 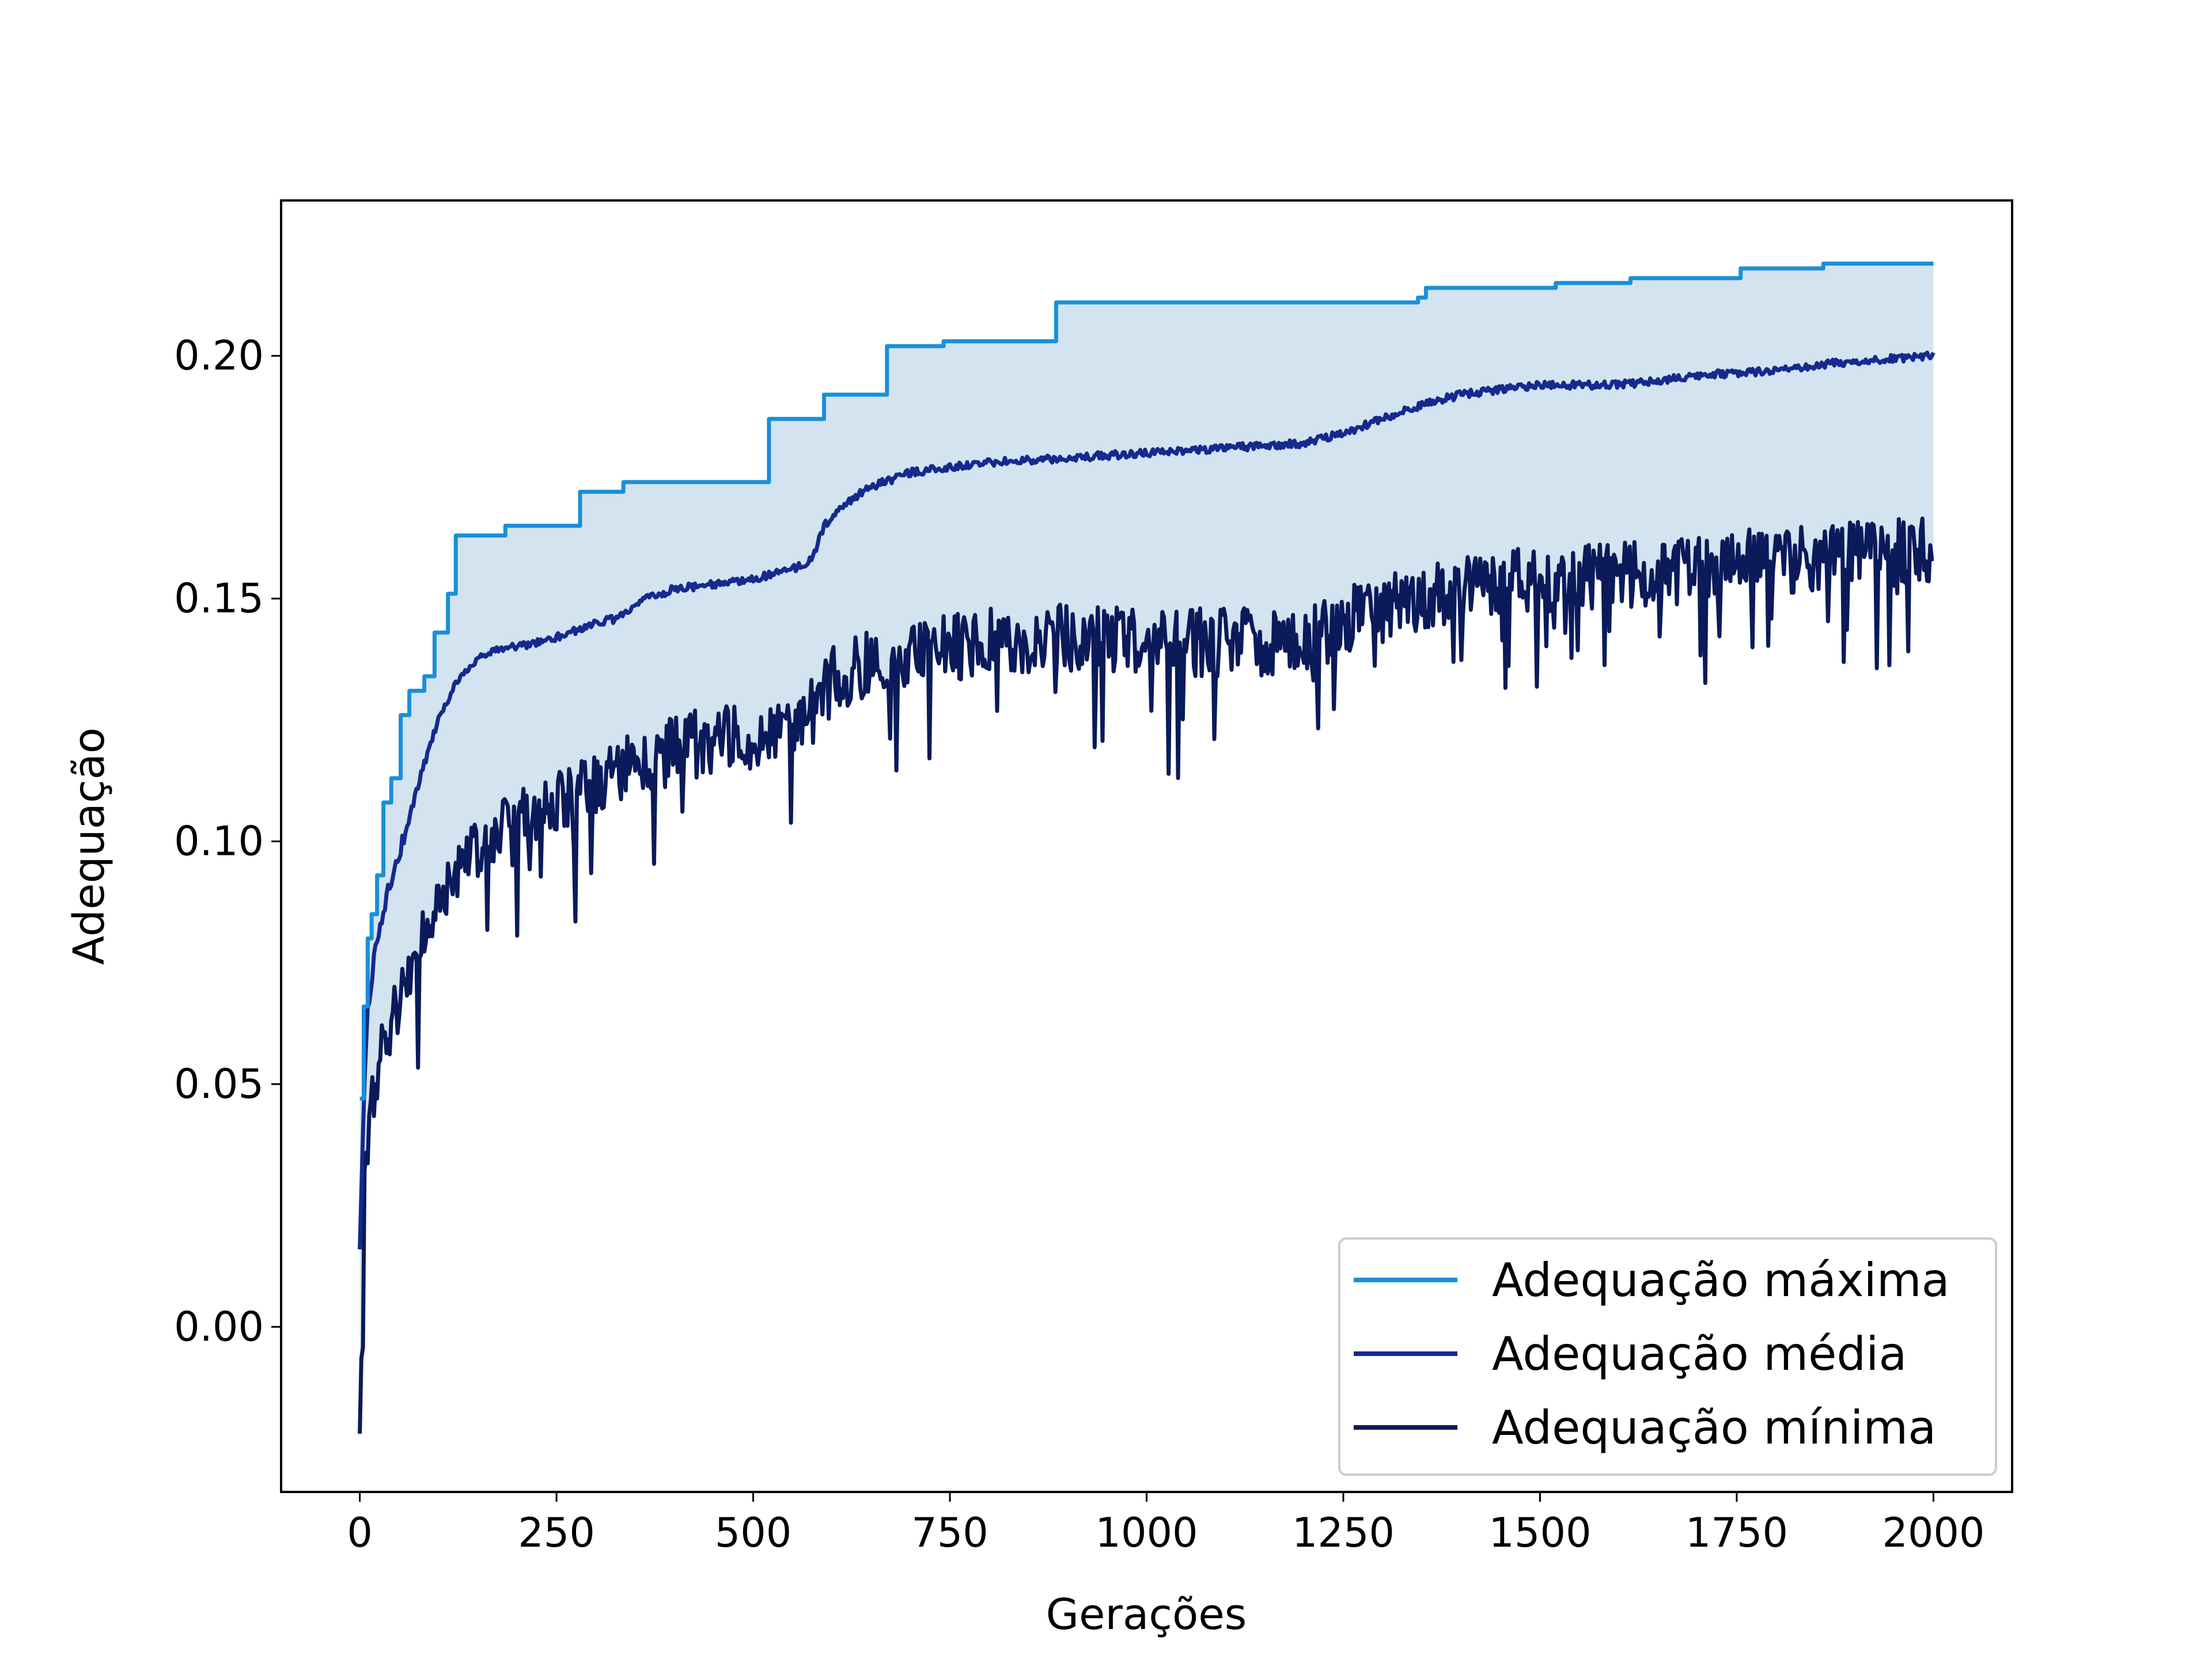 I want to click on legend-box, so click(x=1667, y=1356).